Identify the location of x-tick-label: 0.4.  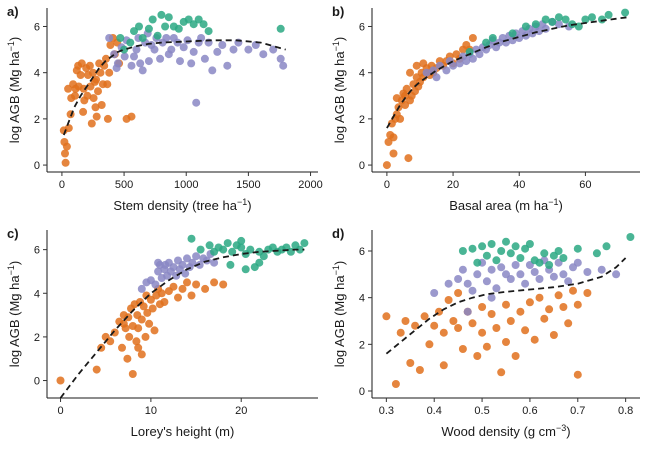
(434, 411).